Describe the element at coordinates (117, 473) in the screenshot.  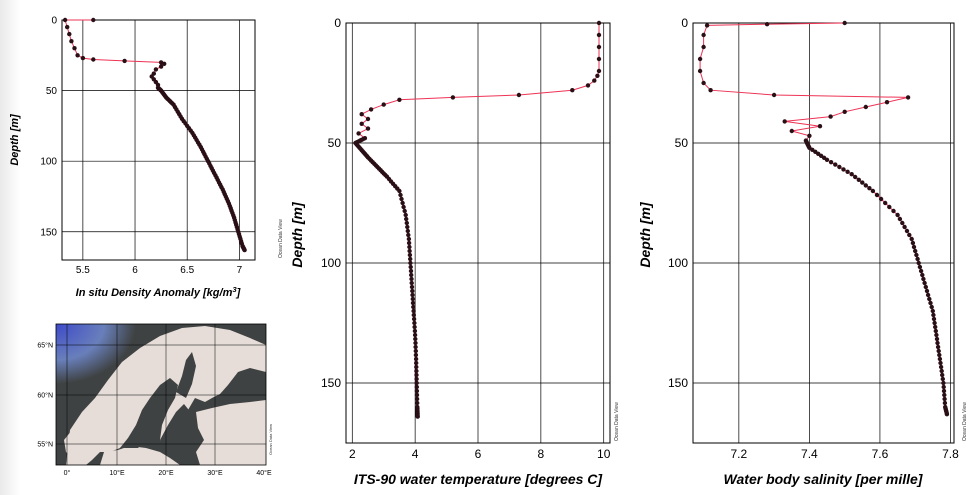
I see `map-longitude-label: 10°E` at that location.